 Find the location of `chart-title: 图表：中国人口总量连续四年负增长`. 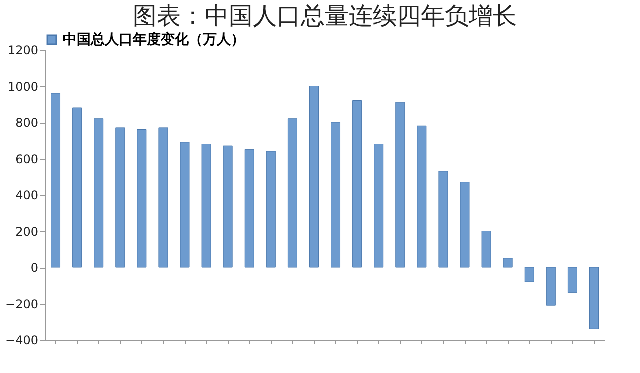

chart-title: 图表：中国人口总量连续四年负增长 is located at coordinates (325, 16).